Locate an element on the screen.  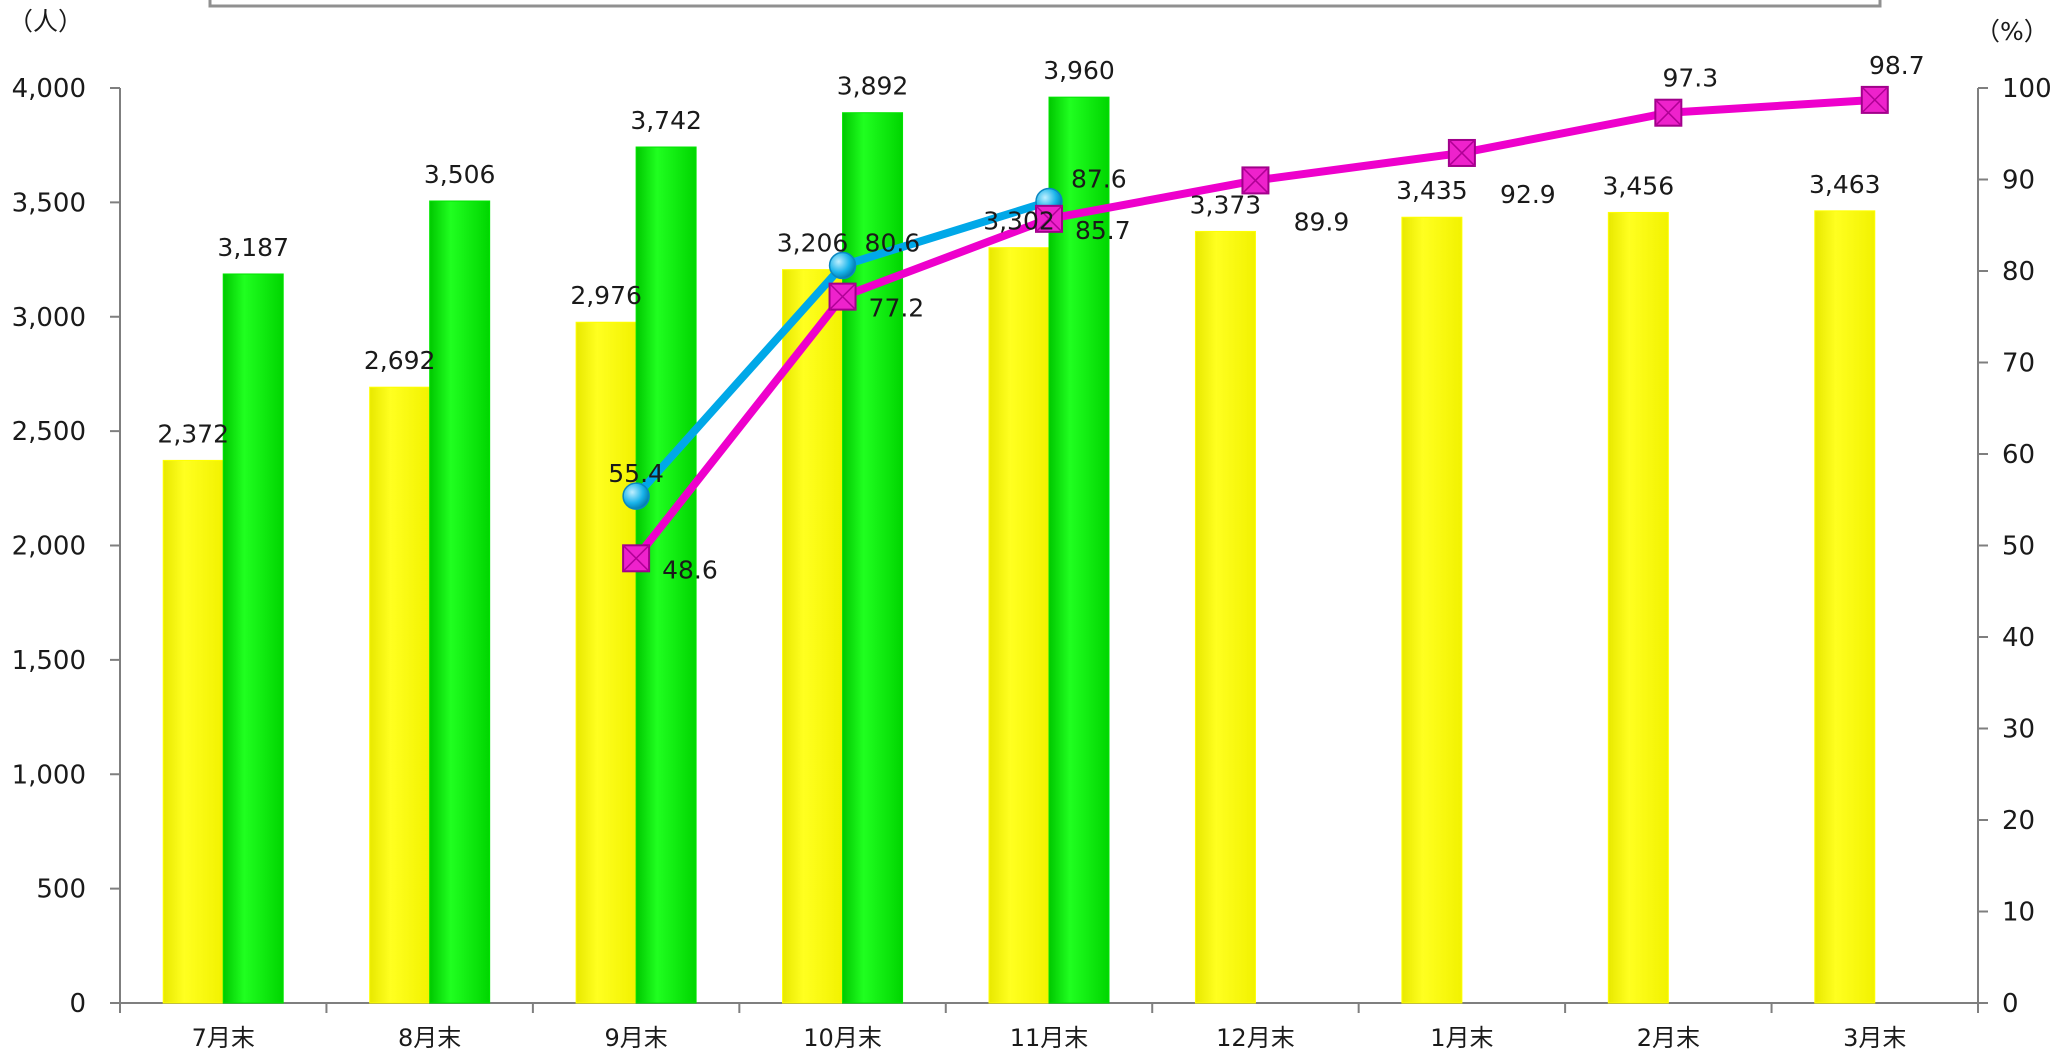
x-tick-label: 11月末 is located at coordinates (1049, 1038).